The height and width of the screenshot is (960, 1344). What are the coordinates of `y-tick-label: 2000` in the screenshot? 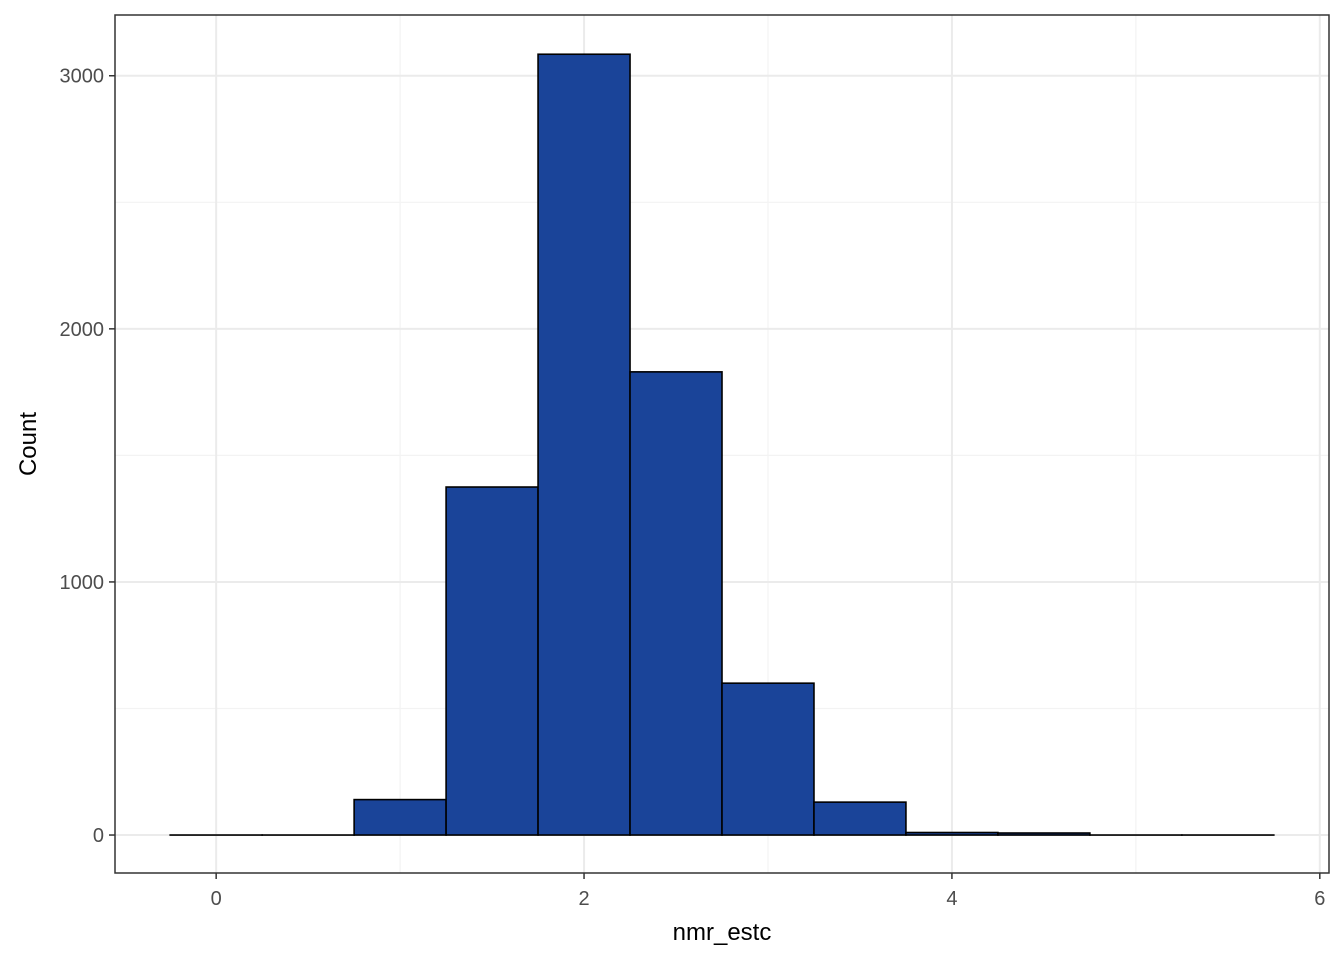 It's located at (82, 330).